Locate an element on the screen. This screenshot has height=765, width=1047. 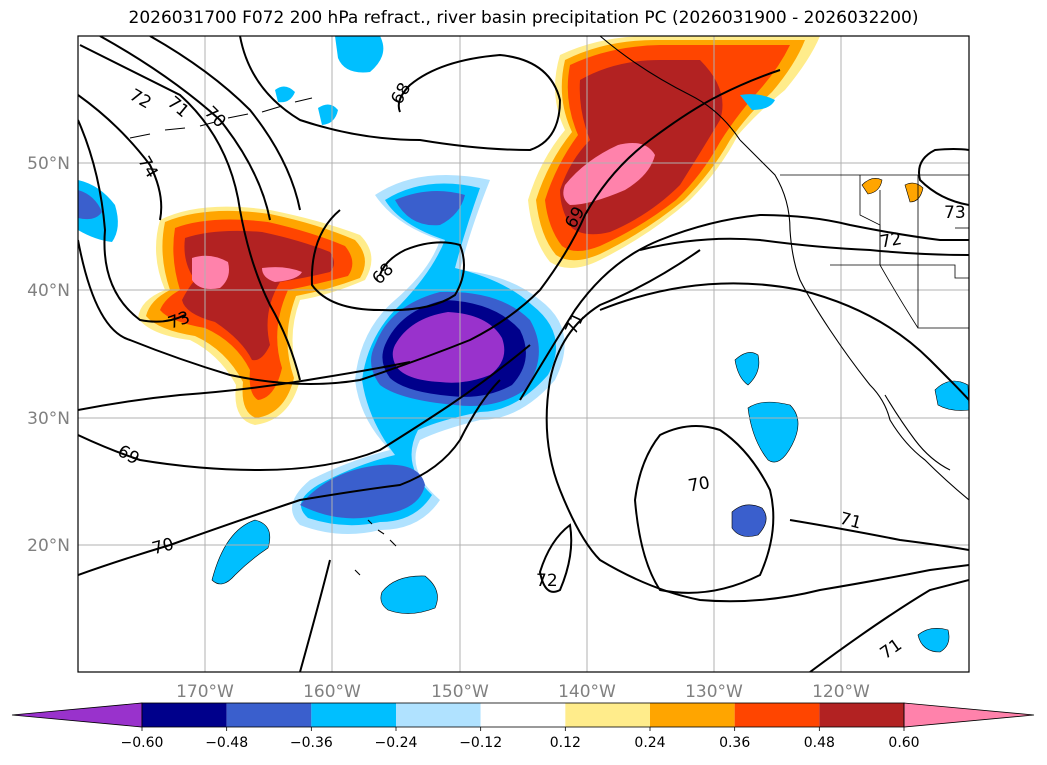
negative-anomaly-purple is located at coordinates (448, 347).